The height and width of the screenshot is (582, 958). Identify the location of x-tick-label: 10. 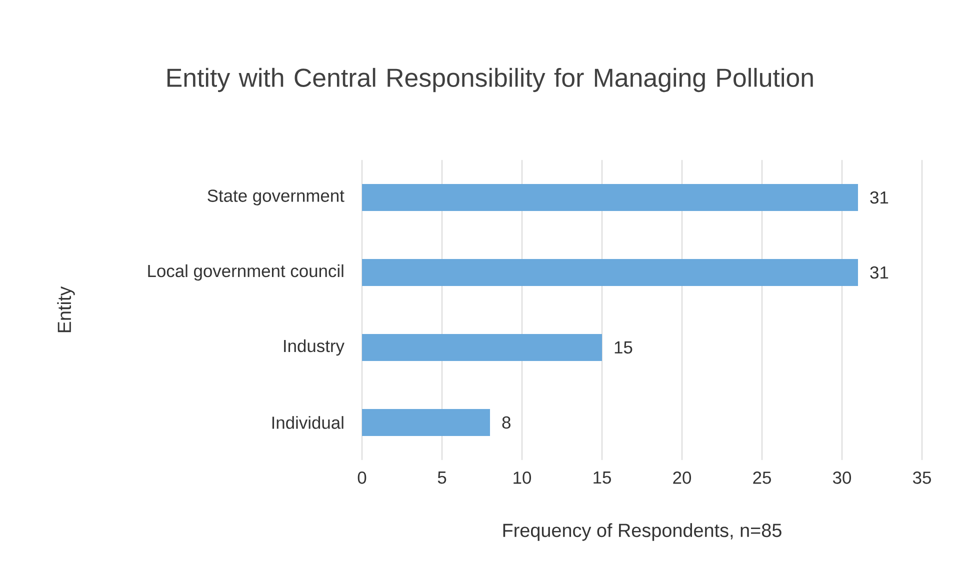
(523, 478).